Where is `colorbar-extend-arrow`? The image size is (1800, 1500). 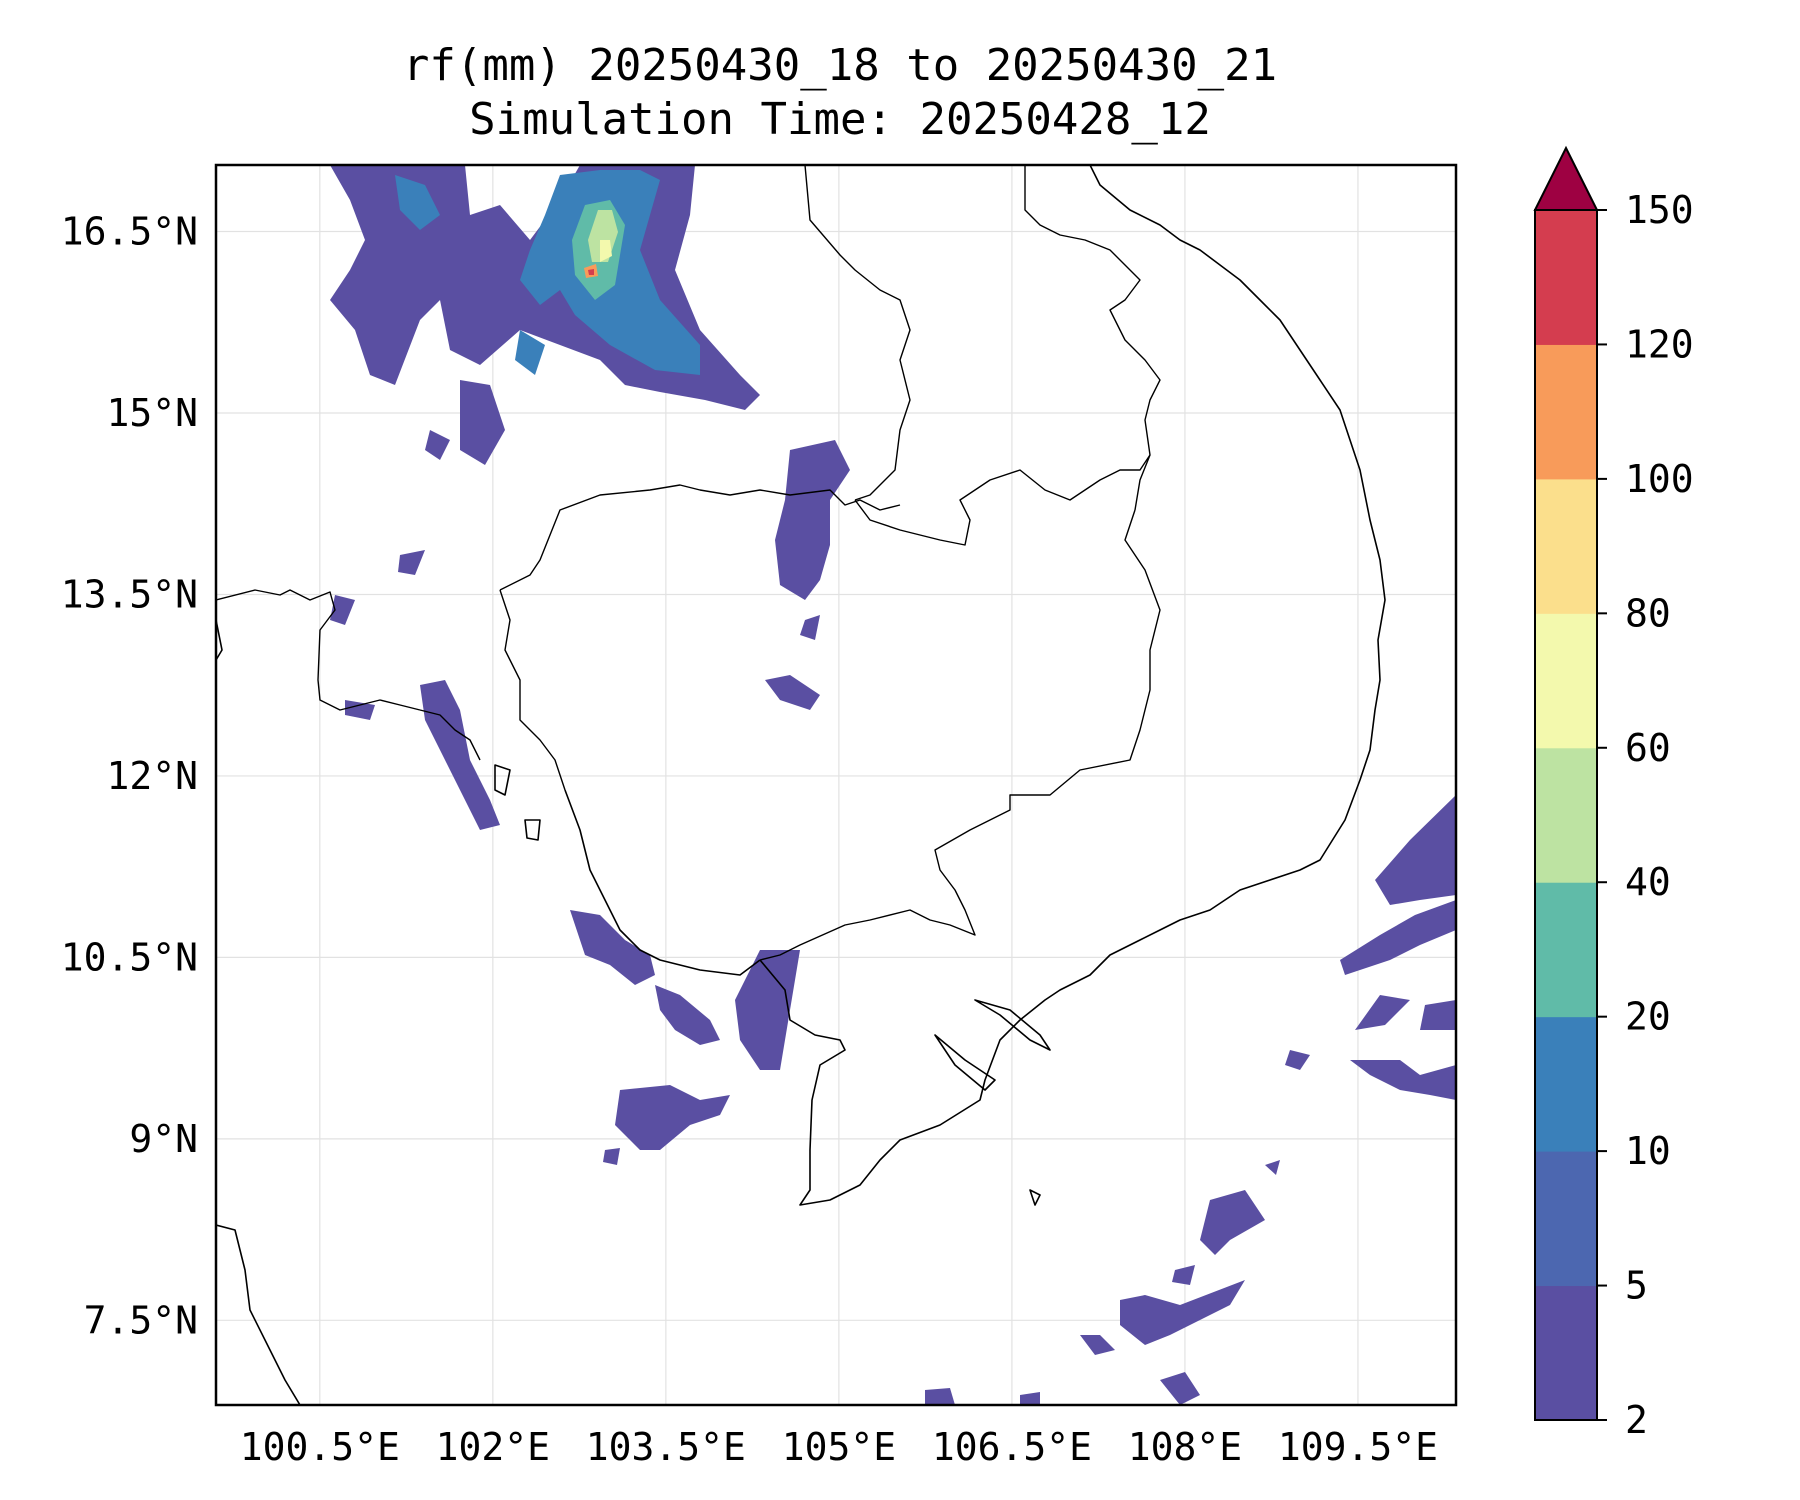 colorbar-extend-arrow is located at coordinates (1566, 178).